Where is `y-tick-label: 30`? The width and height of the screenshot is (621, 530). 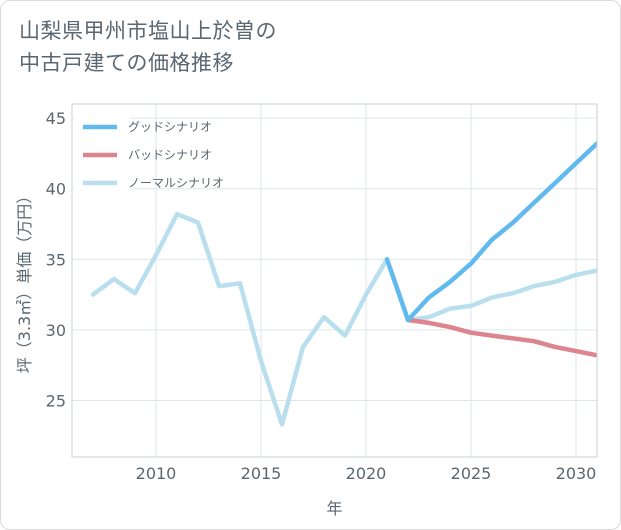
y-tick-label: 30 is located at coordinates (56, 330).